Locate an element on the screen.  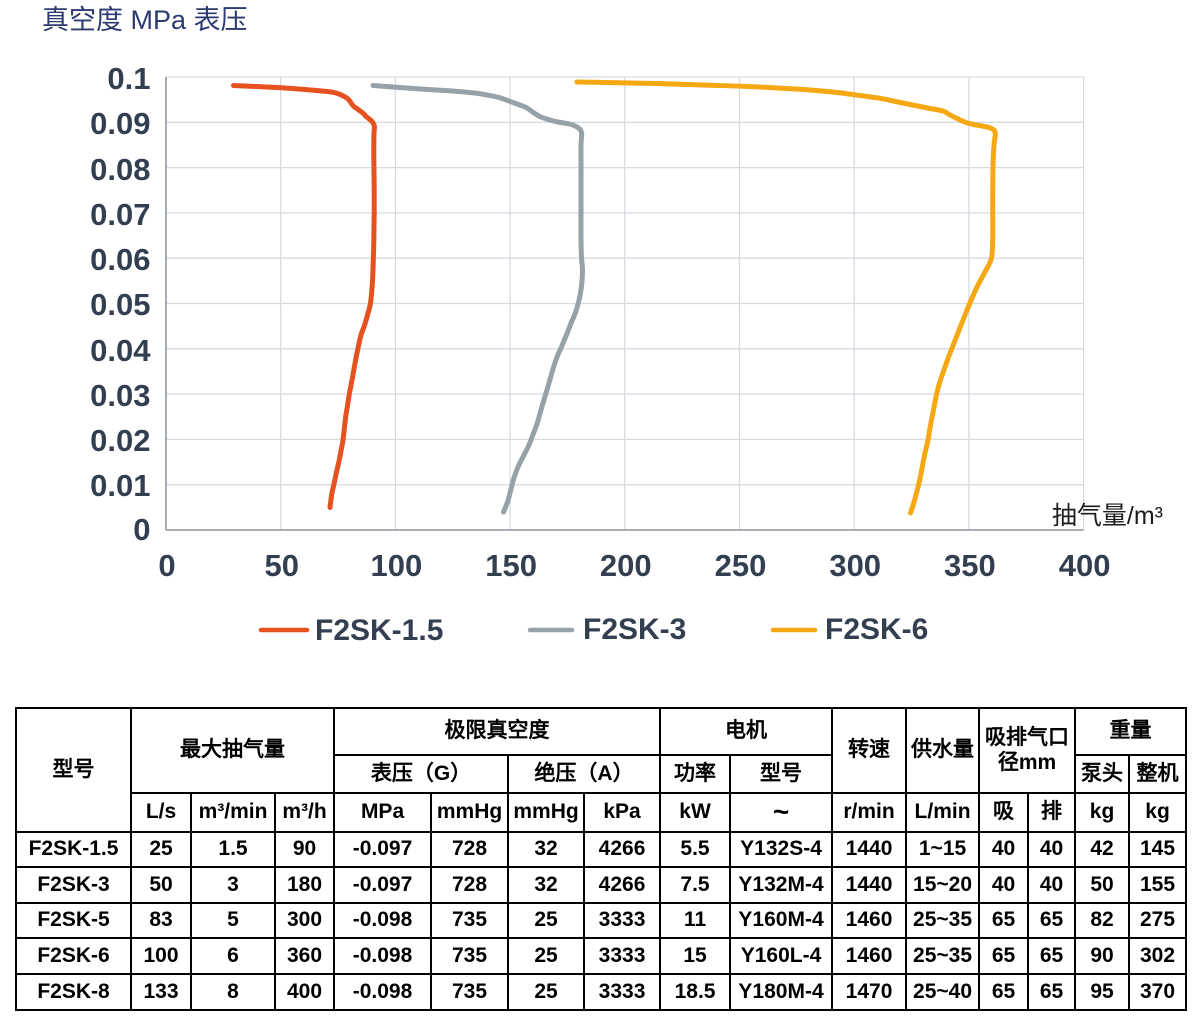
svg-text: 0.03 is located at coordinates (120, 395).